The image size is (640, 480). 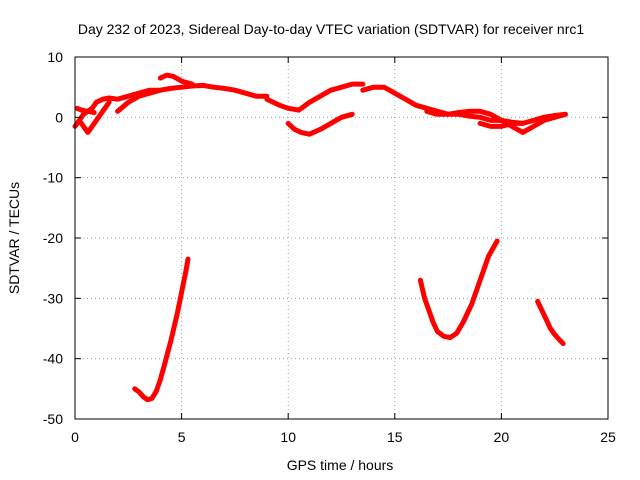 I want to click on y-tick-label: 0, so click(x=59, y=117).